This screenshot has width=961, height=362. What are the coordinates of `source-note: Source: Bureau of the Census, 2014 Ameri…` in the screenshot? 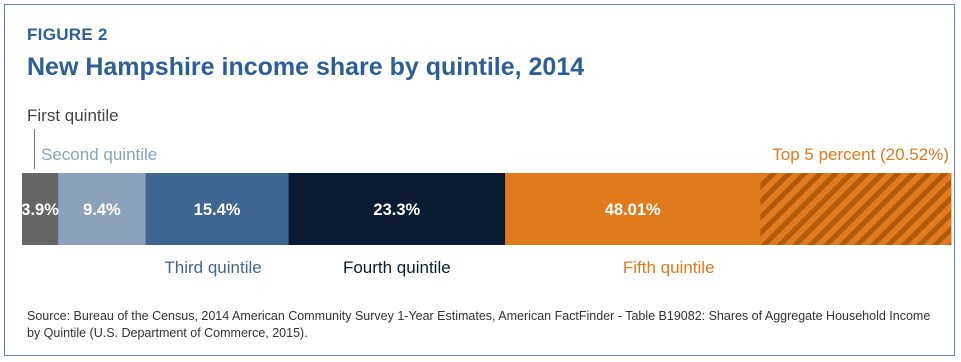 It's located at (482, 325).